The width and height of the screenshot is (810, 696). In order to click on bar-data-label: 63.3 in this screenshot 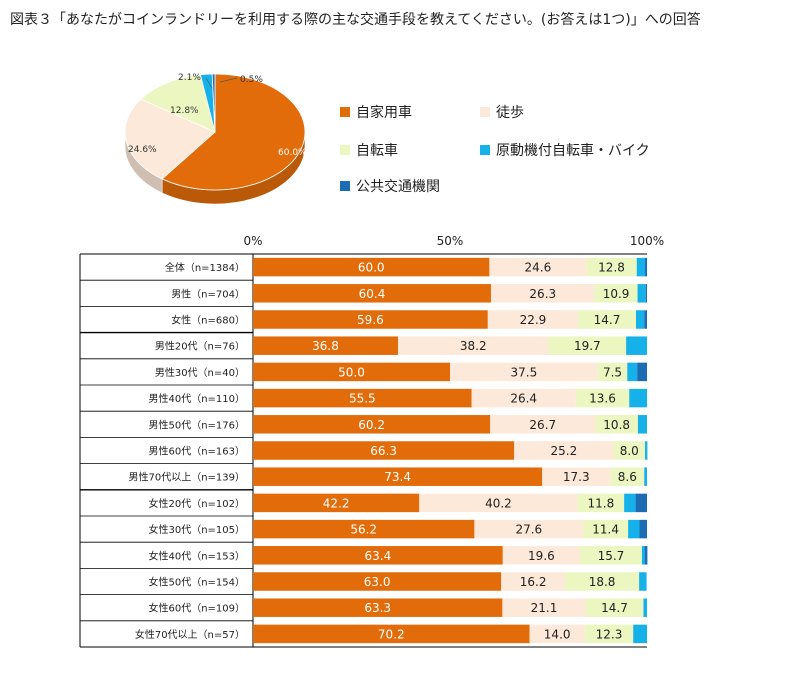, I will do `click(377, 608)`.